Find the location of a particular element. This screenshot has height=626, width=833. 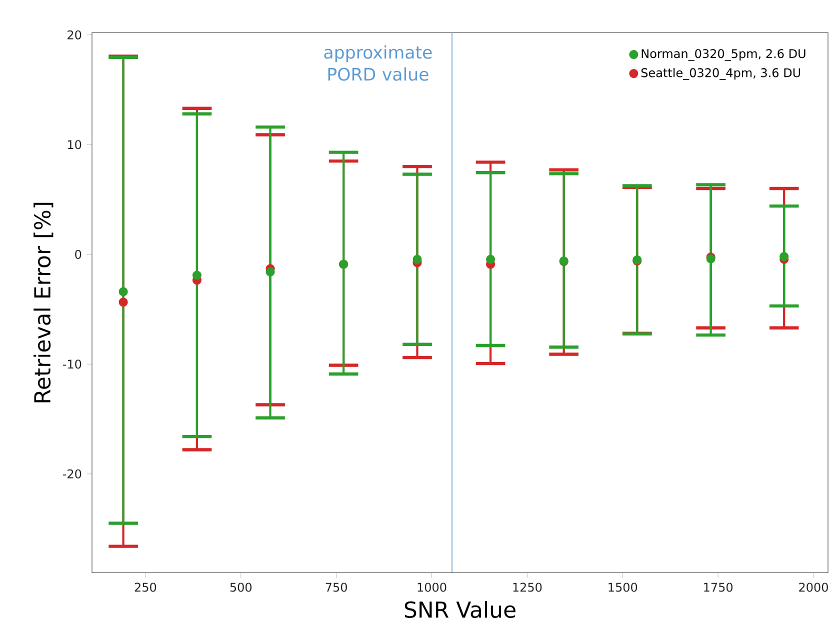

y-tick-label: -20 is located at coordinates (72, 473).